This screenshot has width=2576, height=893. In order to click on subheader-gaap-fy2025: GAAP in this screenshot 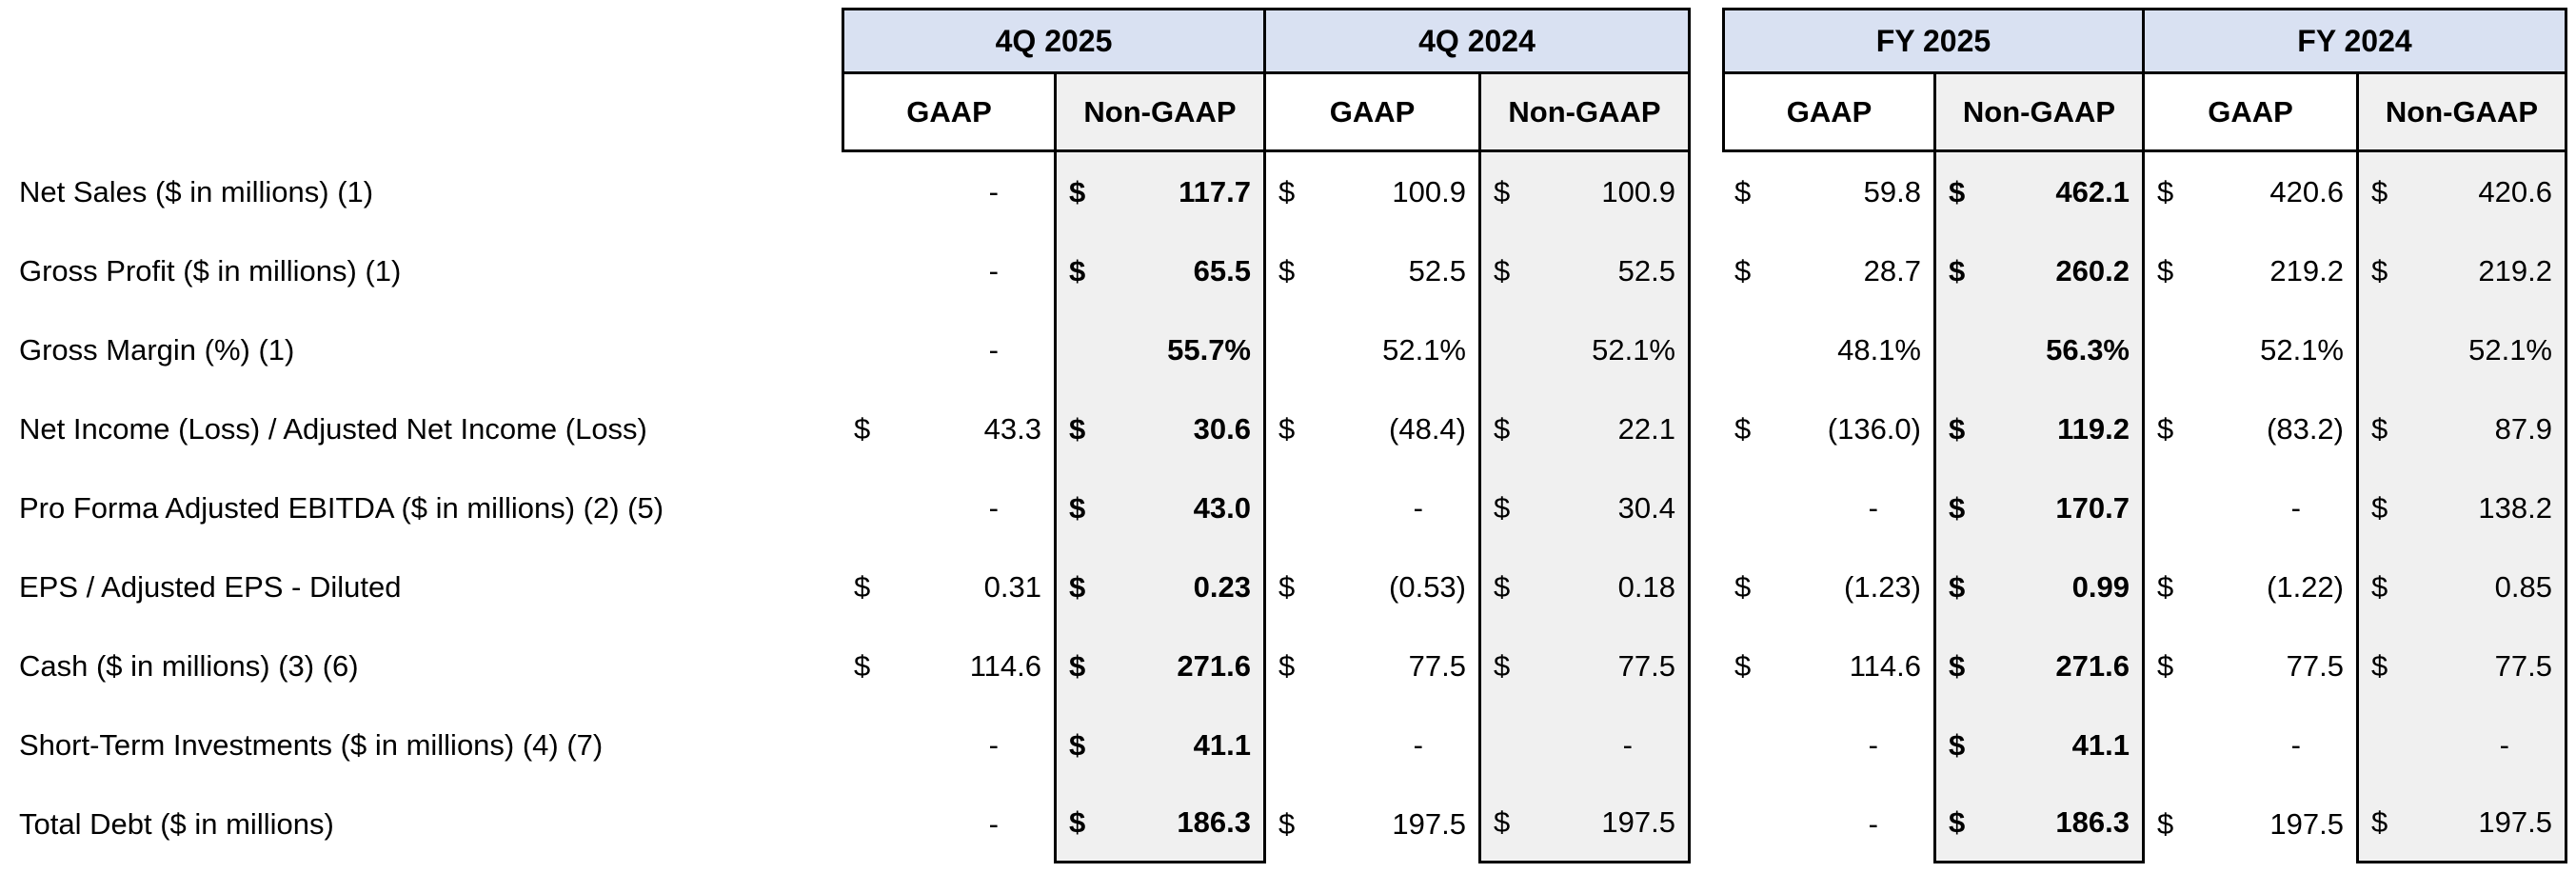, I will do `click(1828, 113)`.